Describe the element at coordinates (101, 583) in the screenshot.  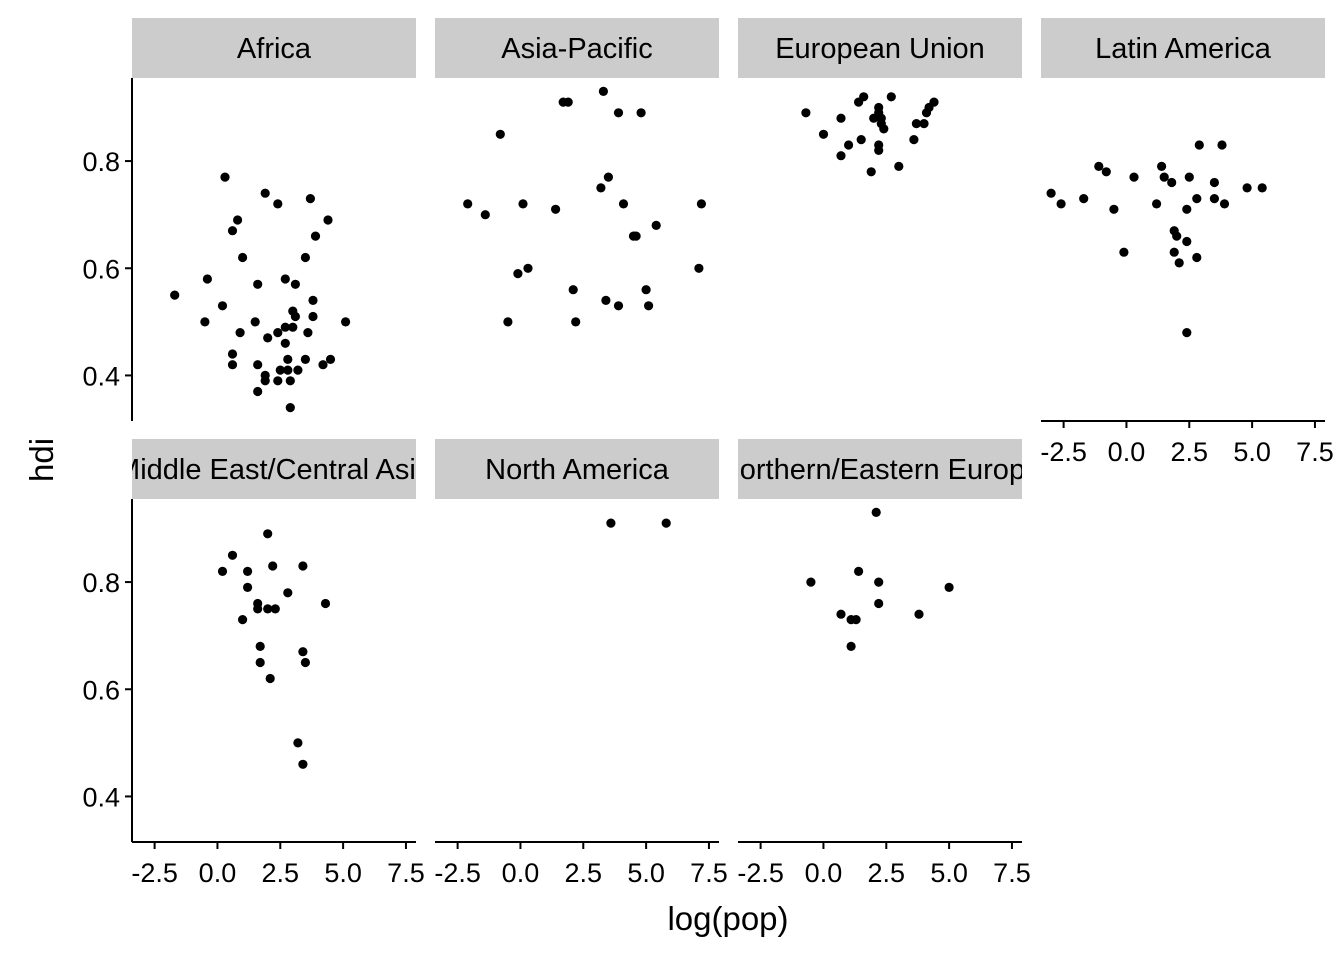
I see `y-tick-label: 0.8` at that location.